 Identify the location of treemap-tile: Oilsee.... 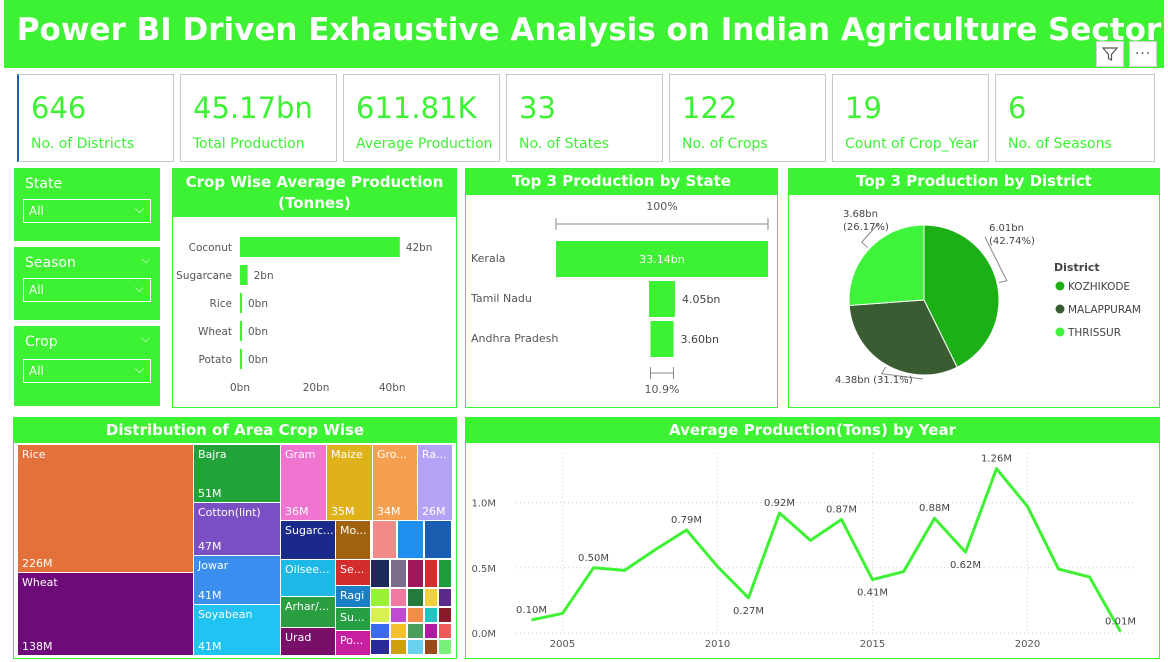
(308, 578).